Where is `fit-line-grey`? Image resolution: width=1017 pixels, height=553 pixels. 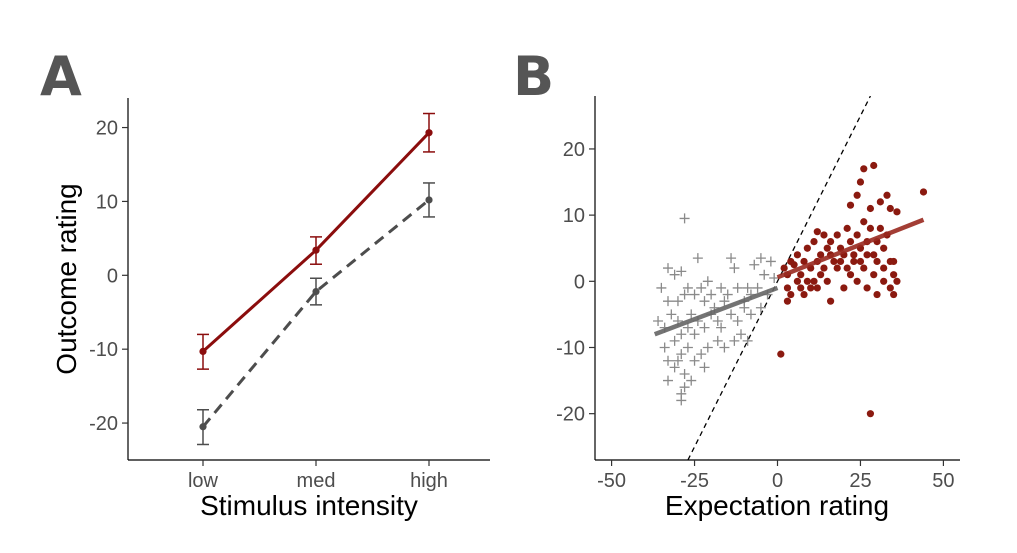
fit-line-grey is located at coordinates (716, 311).